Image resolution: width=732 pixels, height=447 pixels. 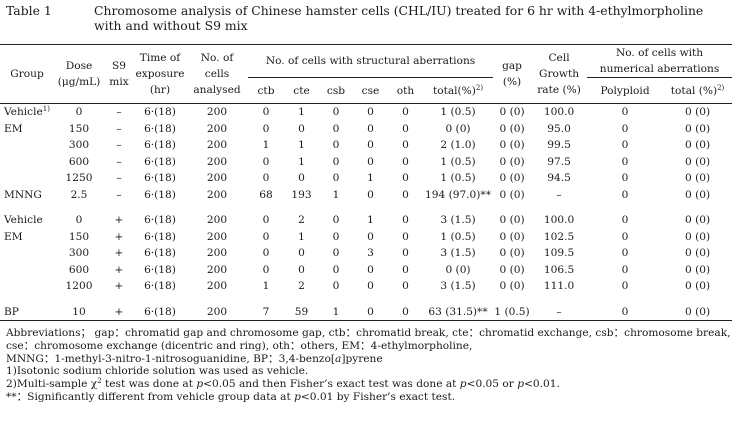 What do you see at coordinates (559, 74) in the screenshot?
I see `header-cell-growth-rate: Cell Growth rate (%)` at bounding box center [559, 74].